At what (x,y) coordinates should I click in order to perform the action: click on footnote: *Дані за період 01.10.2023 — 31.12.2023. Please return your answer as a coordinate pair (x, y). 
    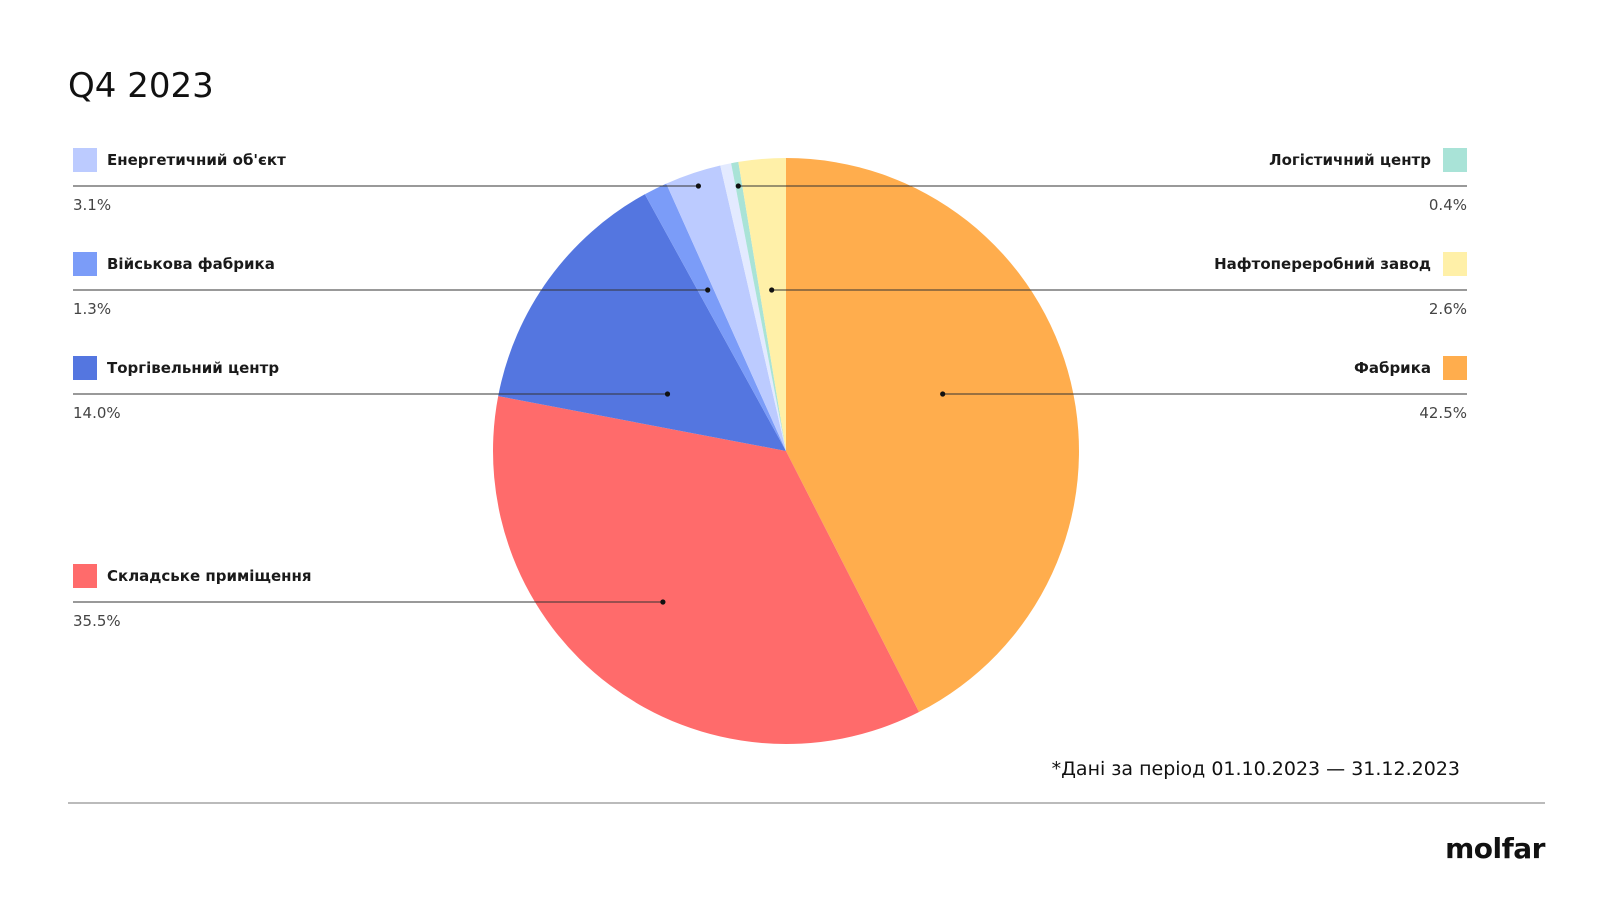
    Looking at the image, I should click on (1256, 769).